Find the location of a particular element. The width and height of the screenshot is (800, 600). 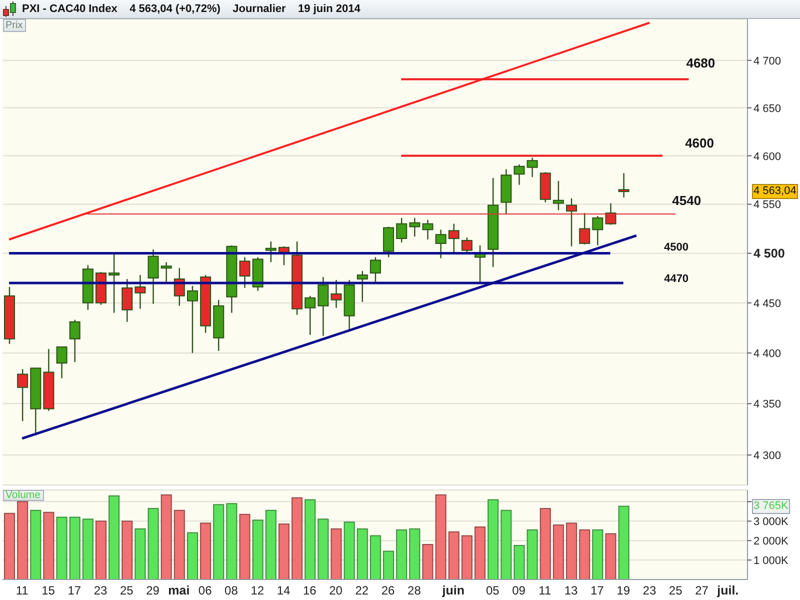

series-label: 4600 is located at coordinates (699, 142).